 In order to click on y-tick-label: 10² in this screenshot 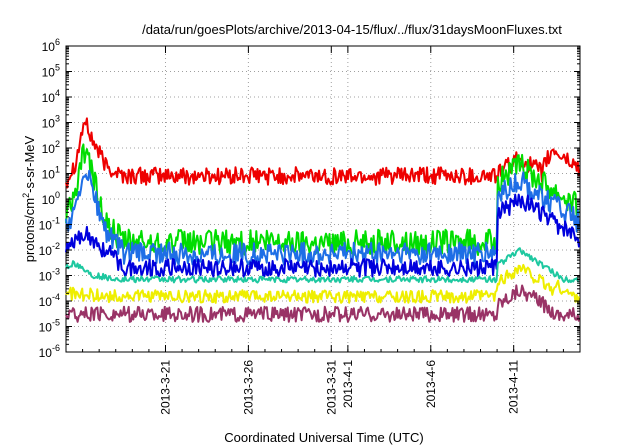, I will do `click(51, 147)`.